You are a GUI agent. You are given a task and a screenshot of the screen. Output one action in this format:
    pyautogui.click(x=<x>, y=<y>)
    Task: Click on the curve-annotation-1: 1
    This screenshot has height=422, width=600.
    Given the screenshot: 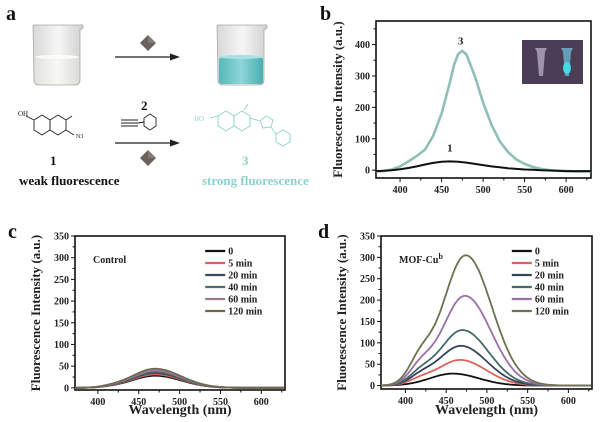 What is the action you would take?
    pyautogui.click(x=450, y=148)
    